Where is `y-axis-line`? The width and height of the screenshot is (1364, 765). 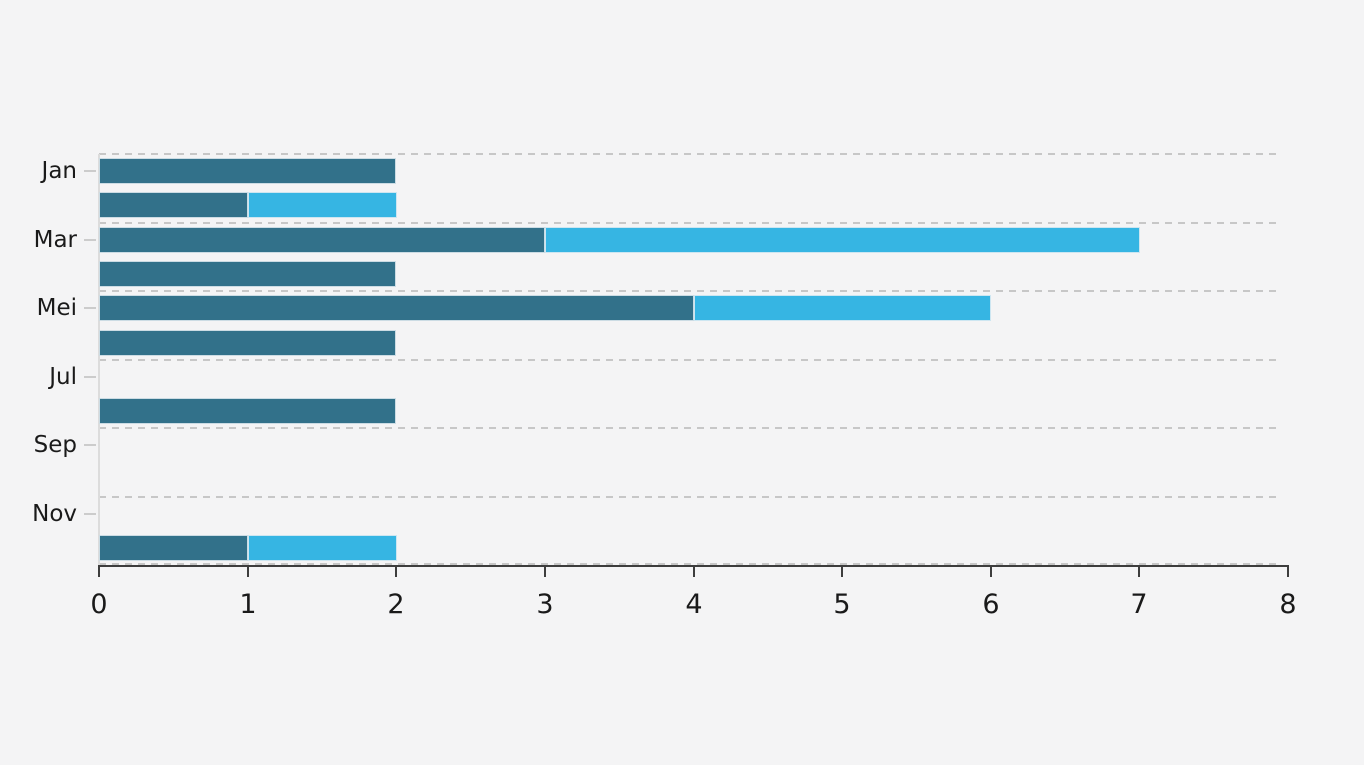 y-axis-line is located at coordinates (99, 361).